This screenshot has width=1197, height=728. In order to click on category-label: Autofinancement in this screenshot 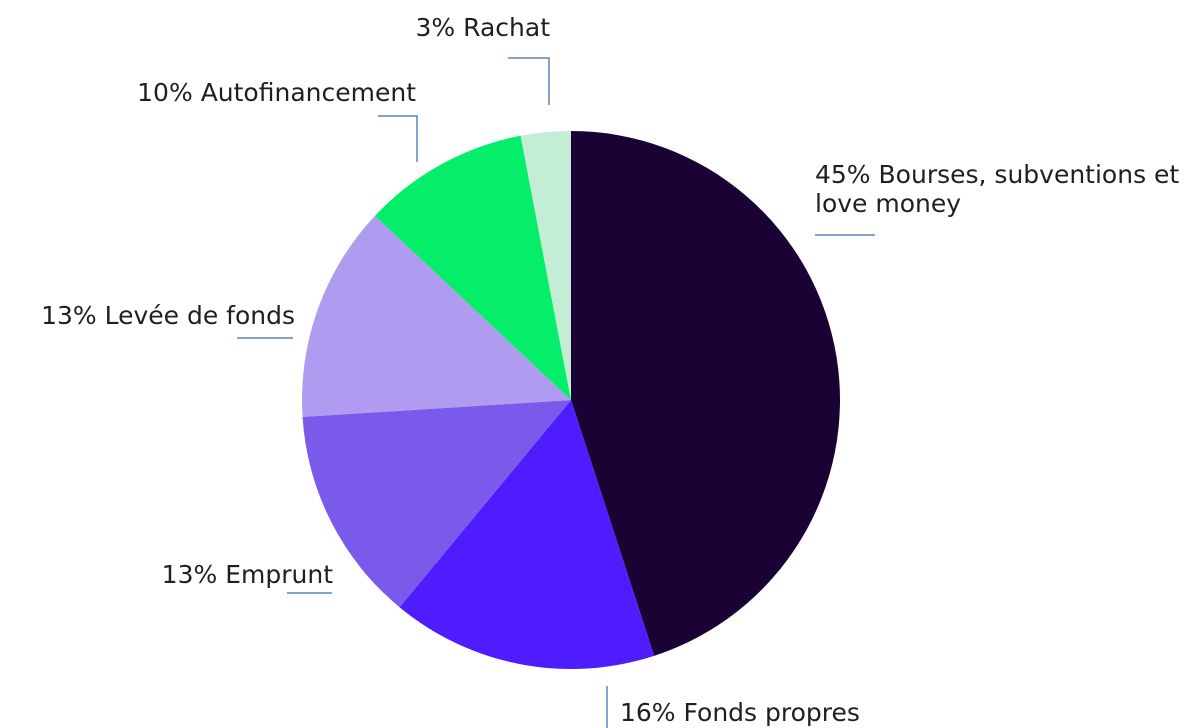, I will do `click(308, 92)`.